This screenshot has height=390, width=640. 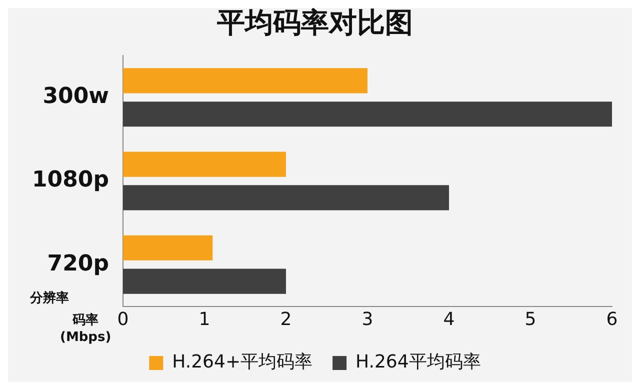 What do you see at coordinates (612, 319) in the screenshot?
I see `x-tick-label: 6` at bounding box center [612, 319].